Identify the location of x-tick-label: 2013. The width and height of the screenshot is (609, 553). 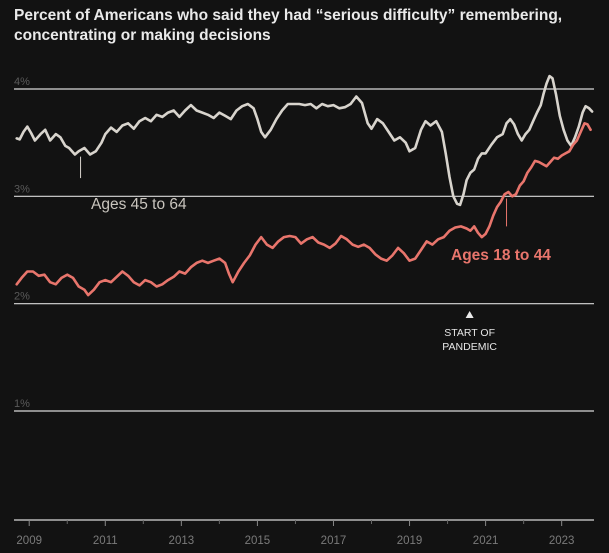
(182, 541).